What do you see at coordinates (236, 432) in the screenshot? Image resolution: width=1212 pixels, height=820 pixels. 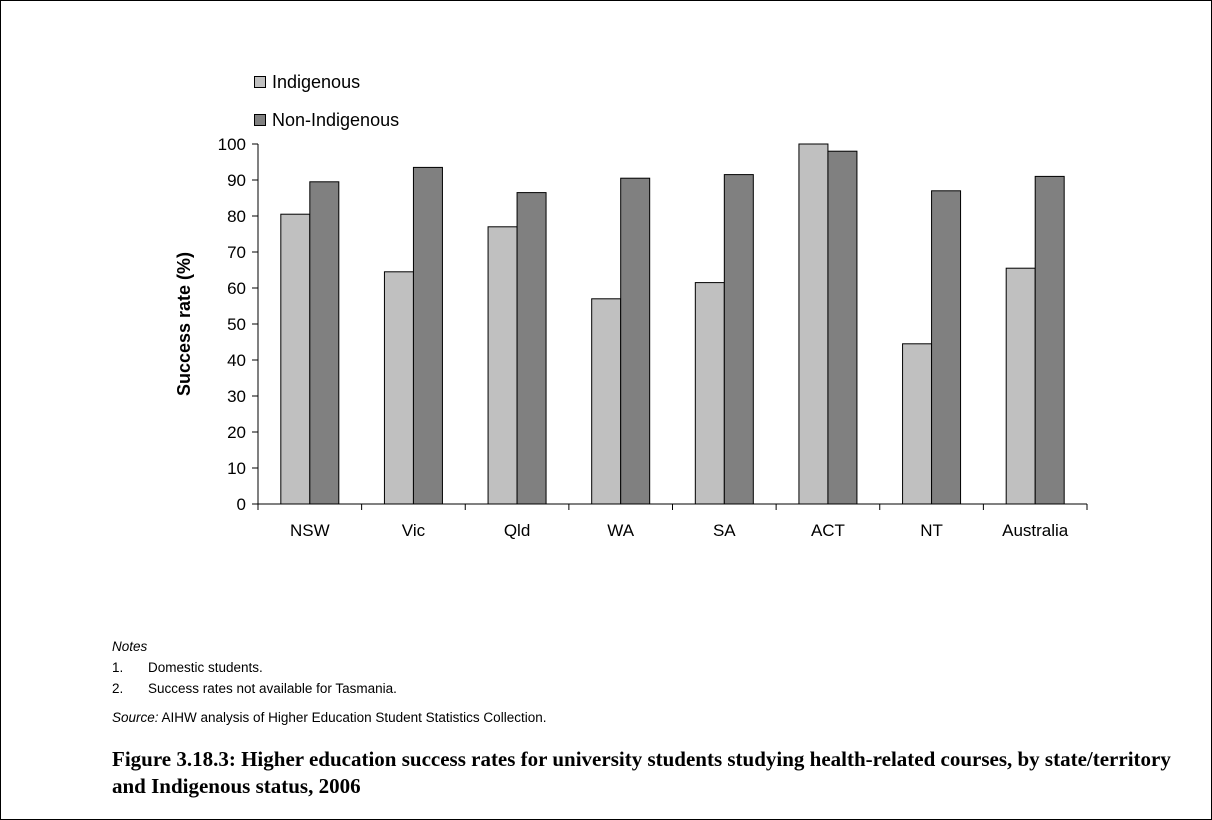 I see `y-tick-label: 20` at bounding box center [236, 432].